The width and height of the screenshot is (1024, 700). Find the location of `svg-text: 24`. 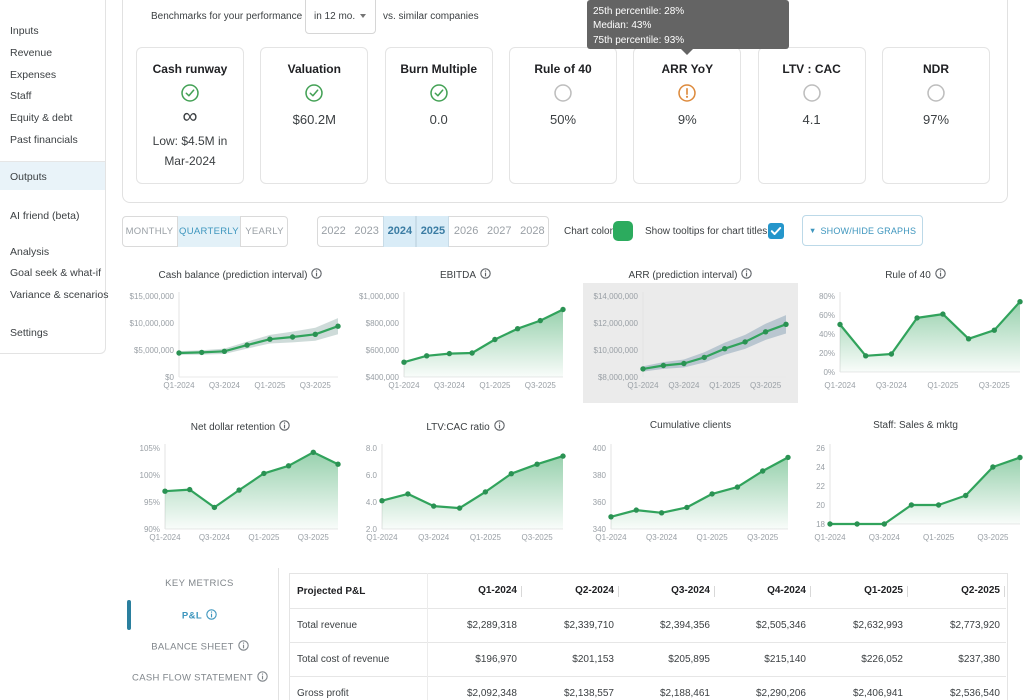

svg-text: 24 is located at coordinates (820, 467).